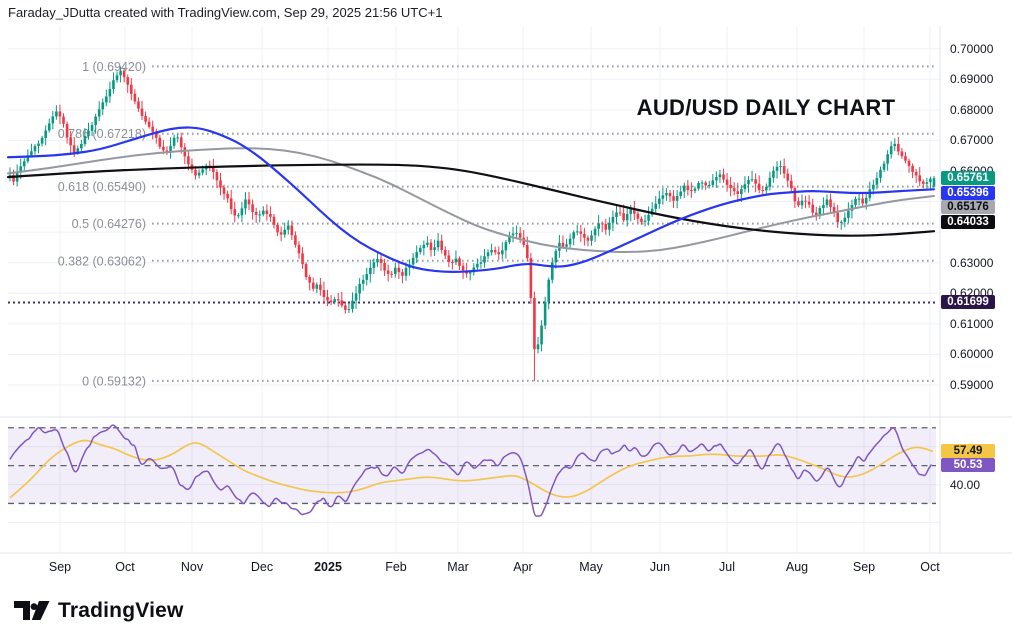  I want to click on time-axis-label-sep: Sep, so click(864, 567).